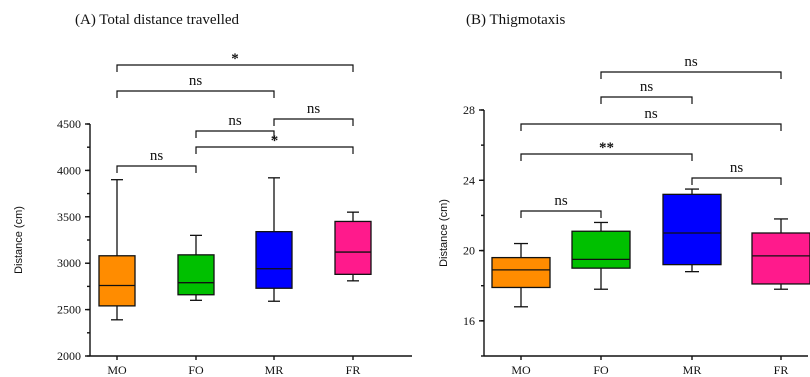 This screenshot has height=377, width=810. I want to click on y-tick-label: 28, so click(469, 110).